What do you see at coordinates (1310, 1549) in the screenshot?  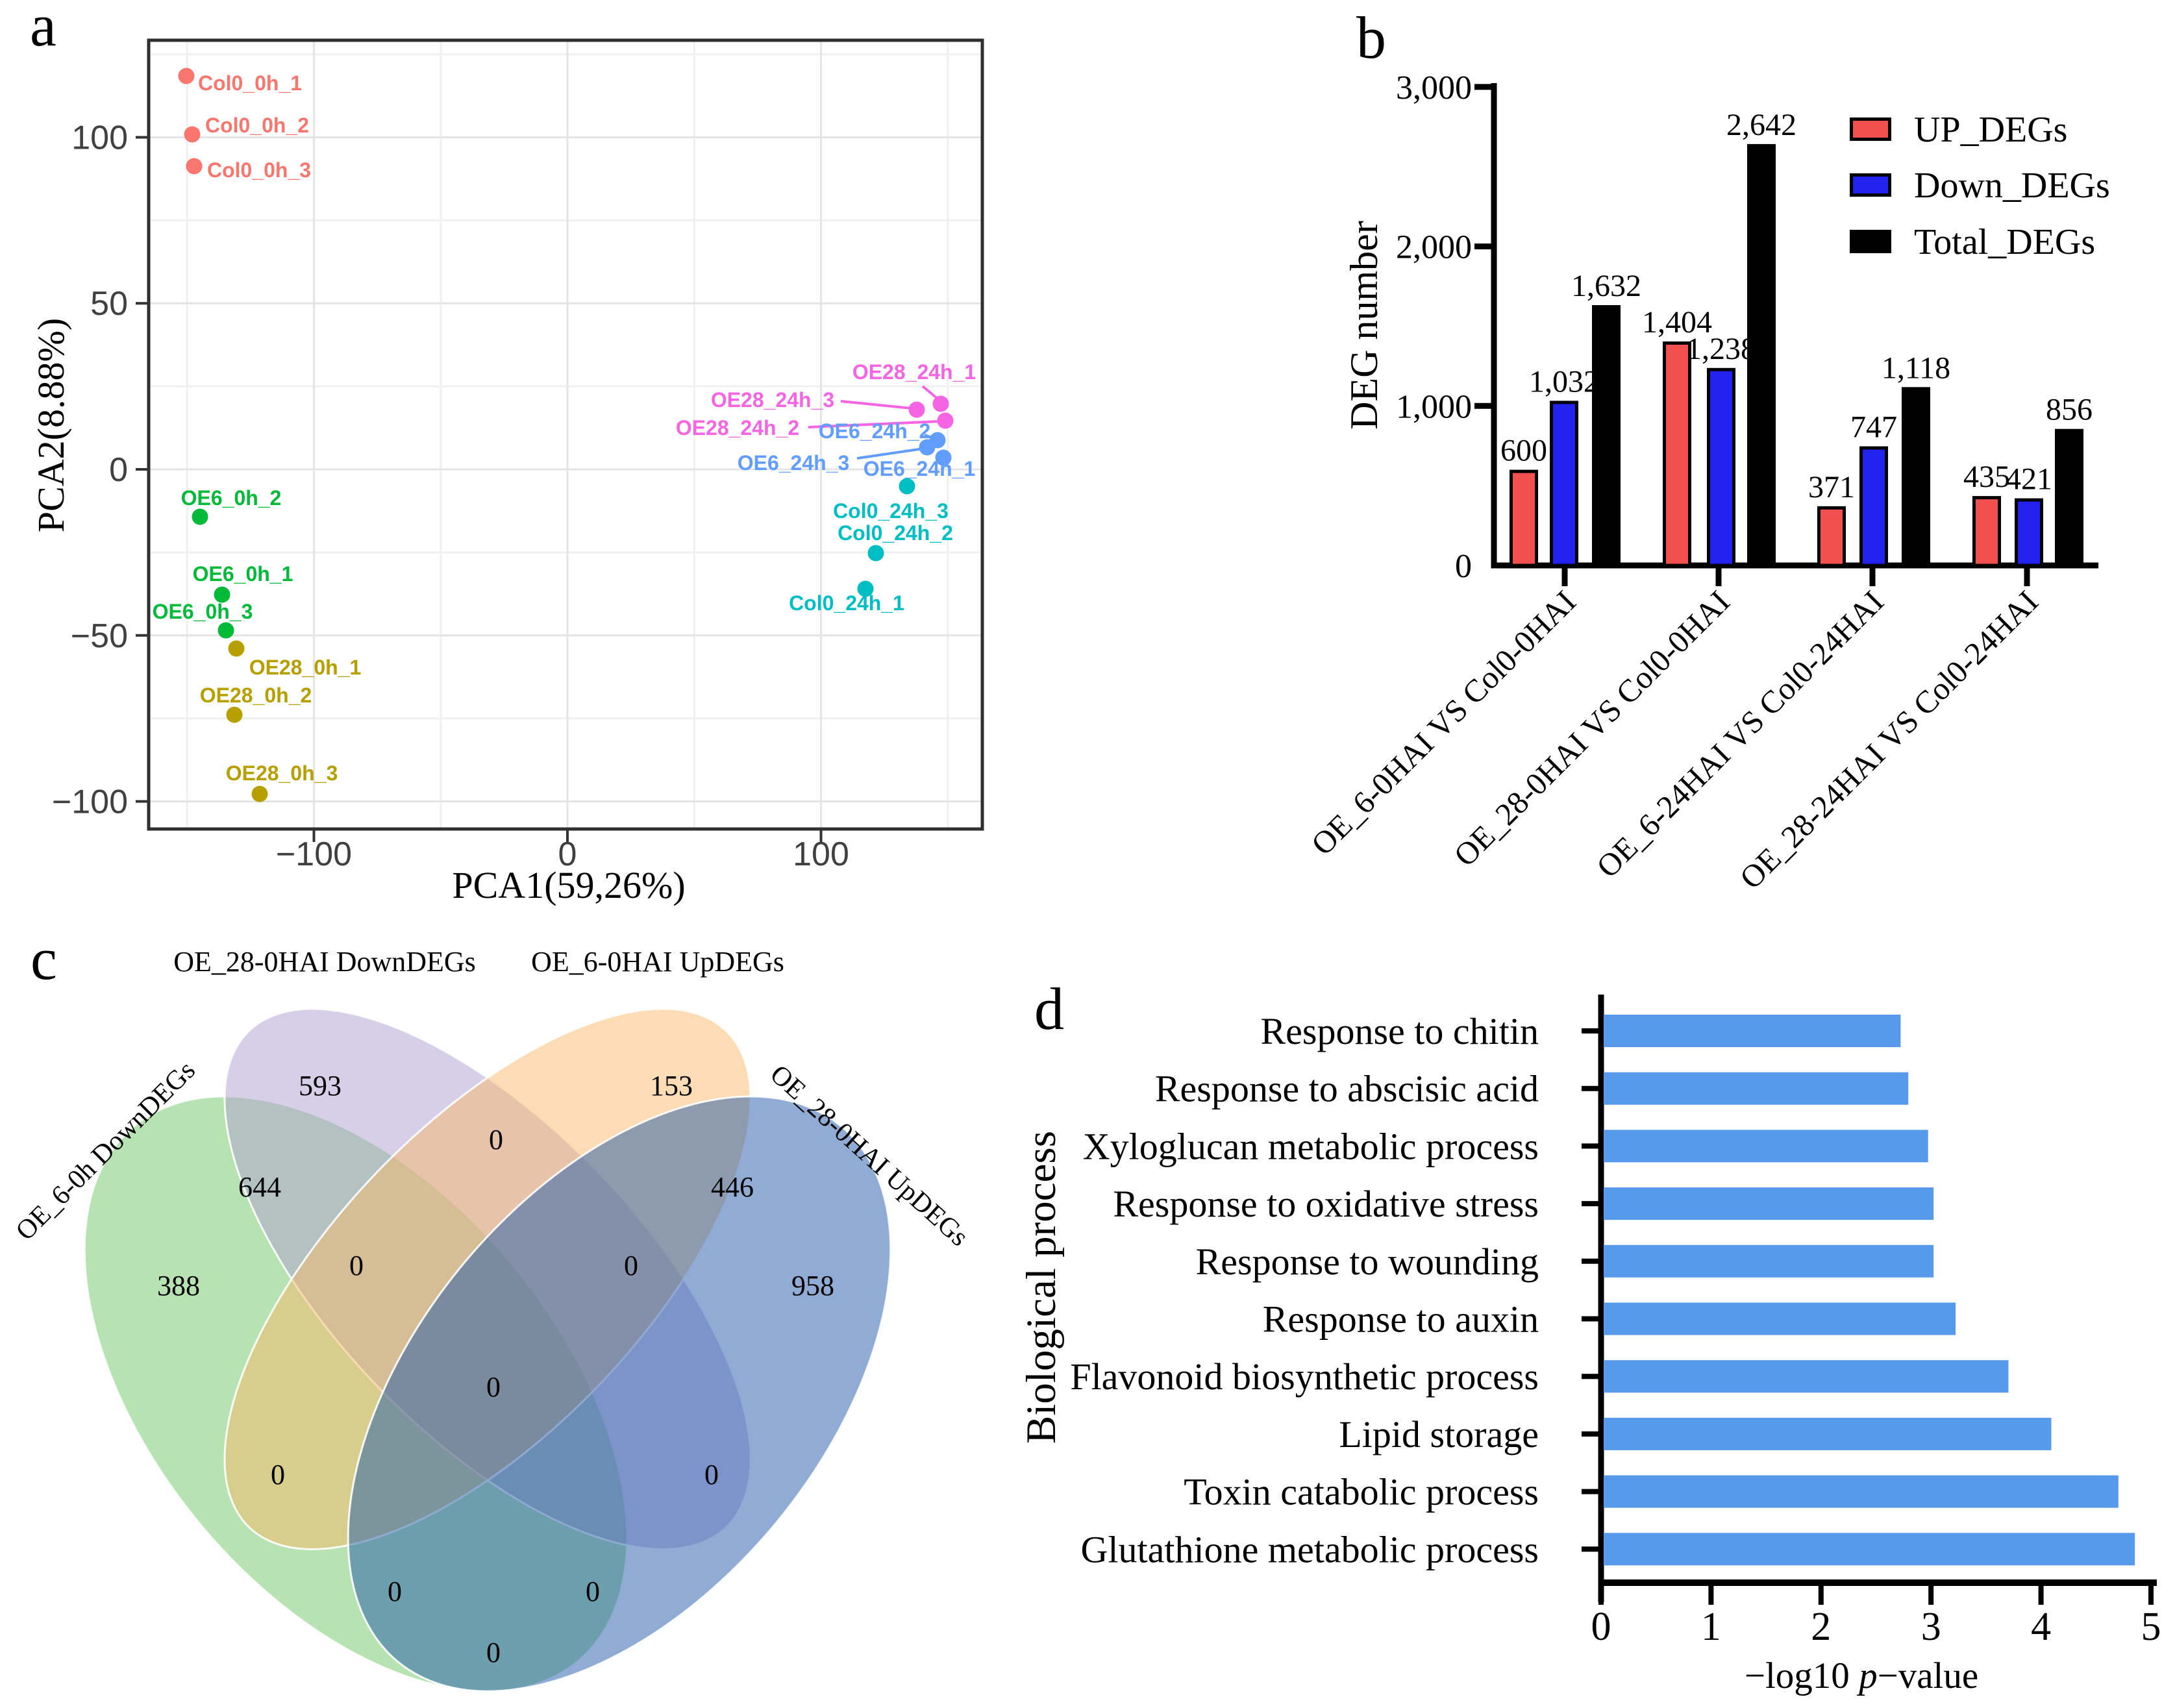 I see `svg-text: Glutathione metabolic process` at bounding box center [1310, 1549].